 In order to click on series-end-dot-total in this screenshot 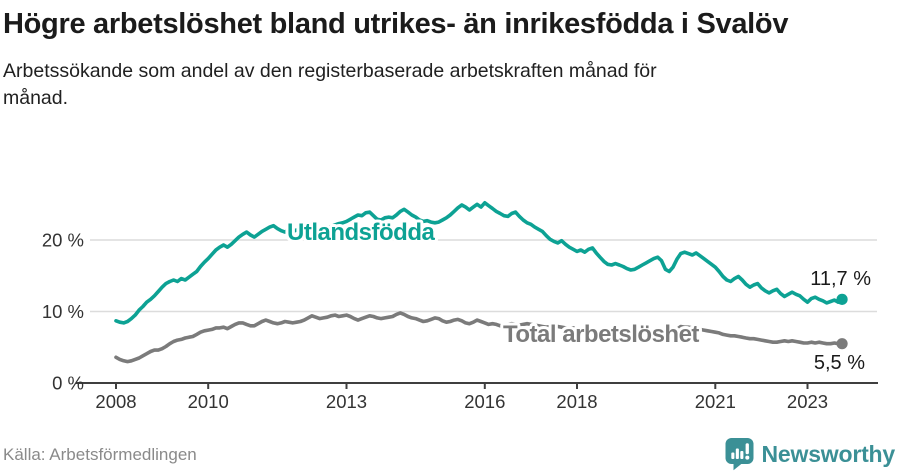, I will do `click(842, 344)`.